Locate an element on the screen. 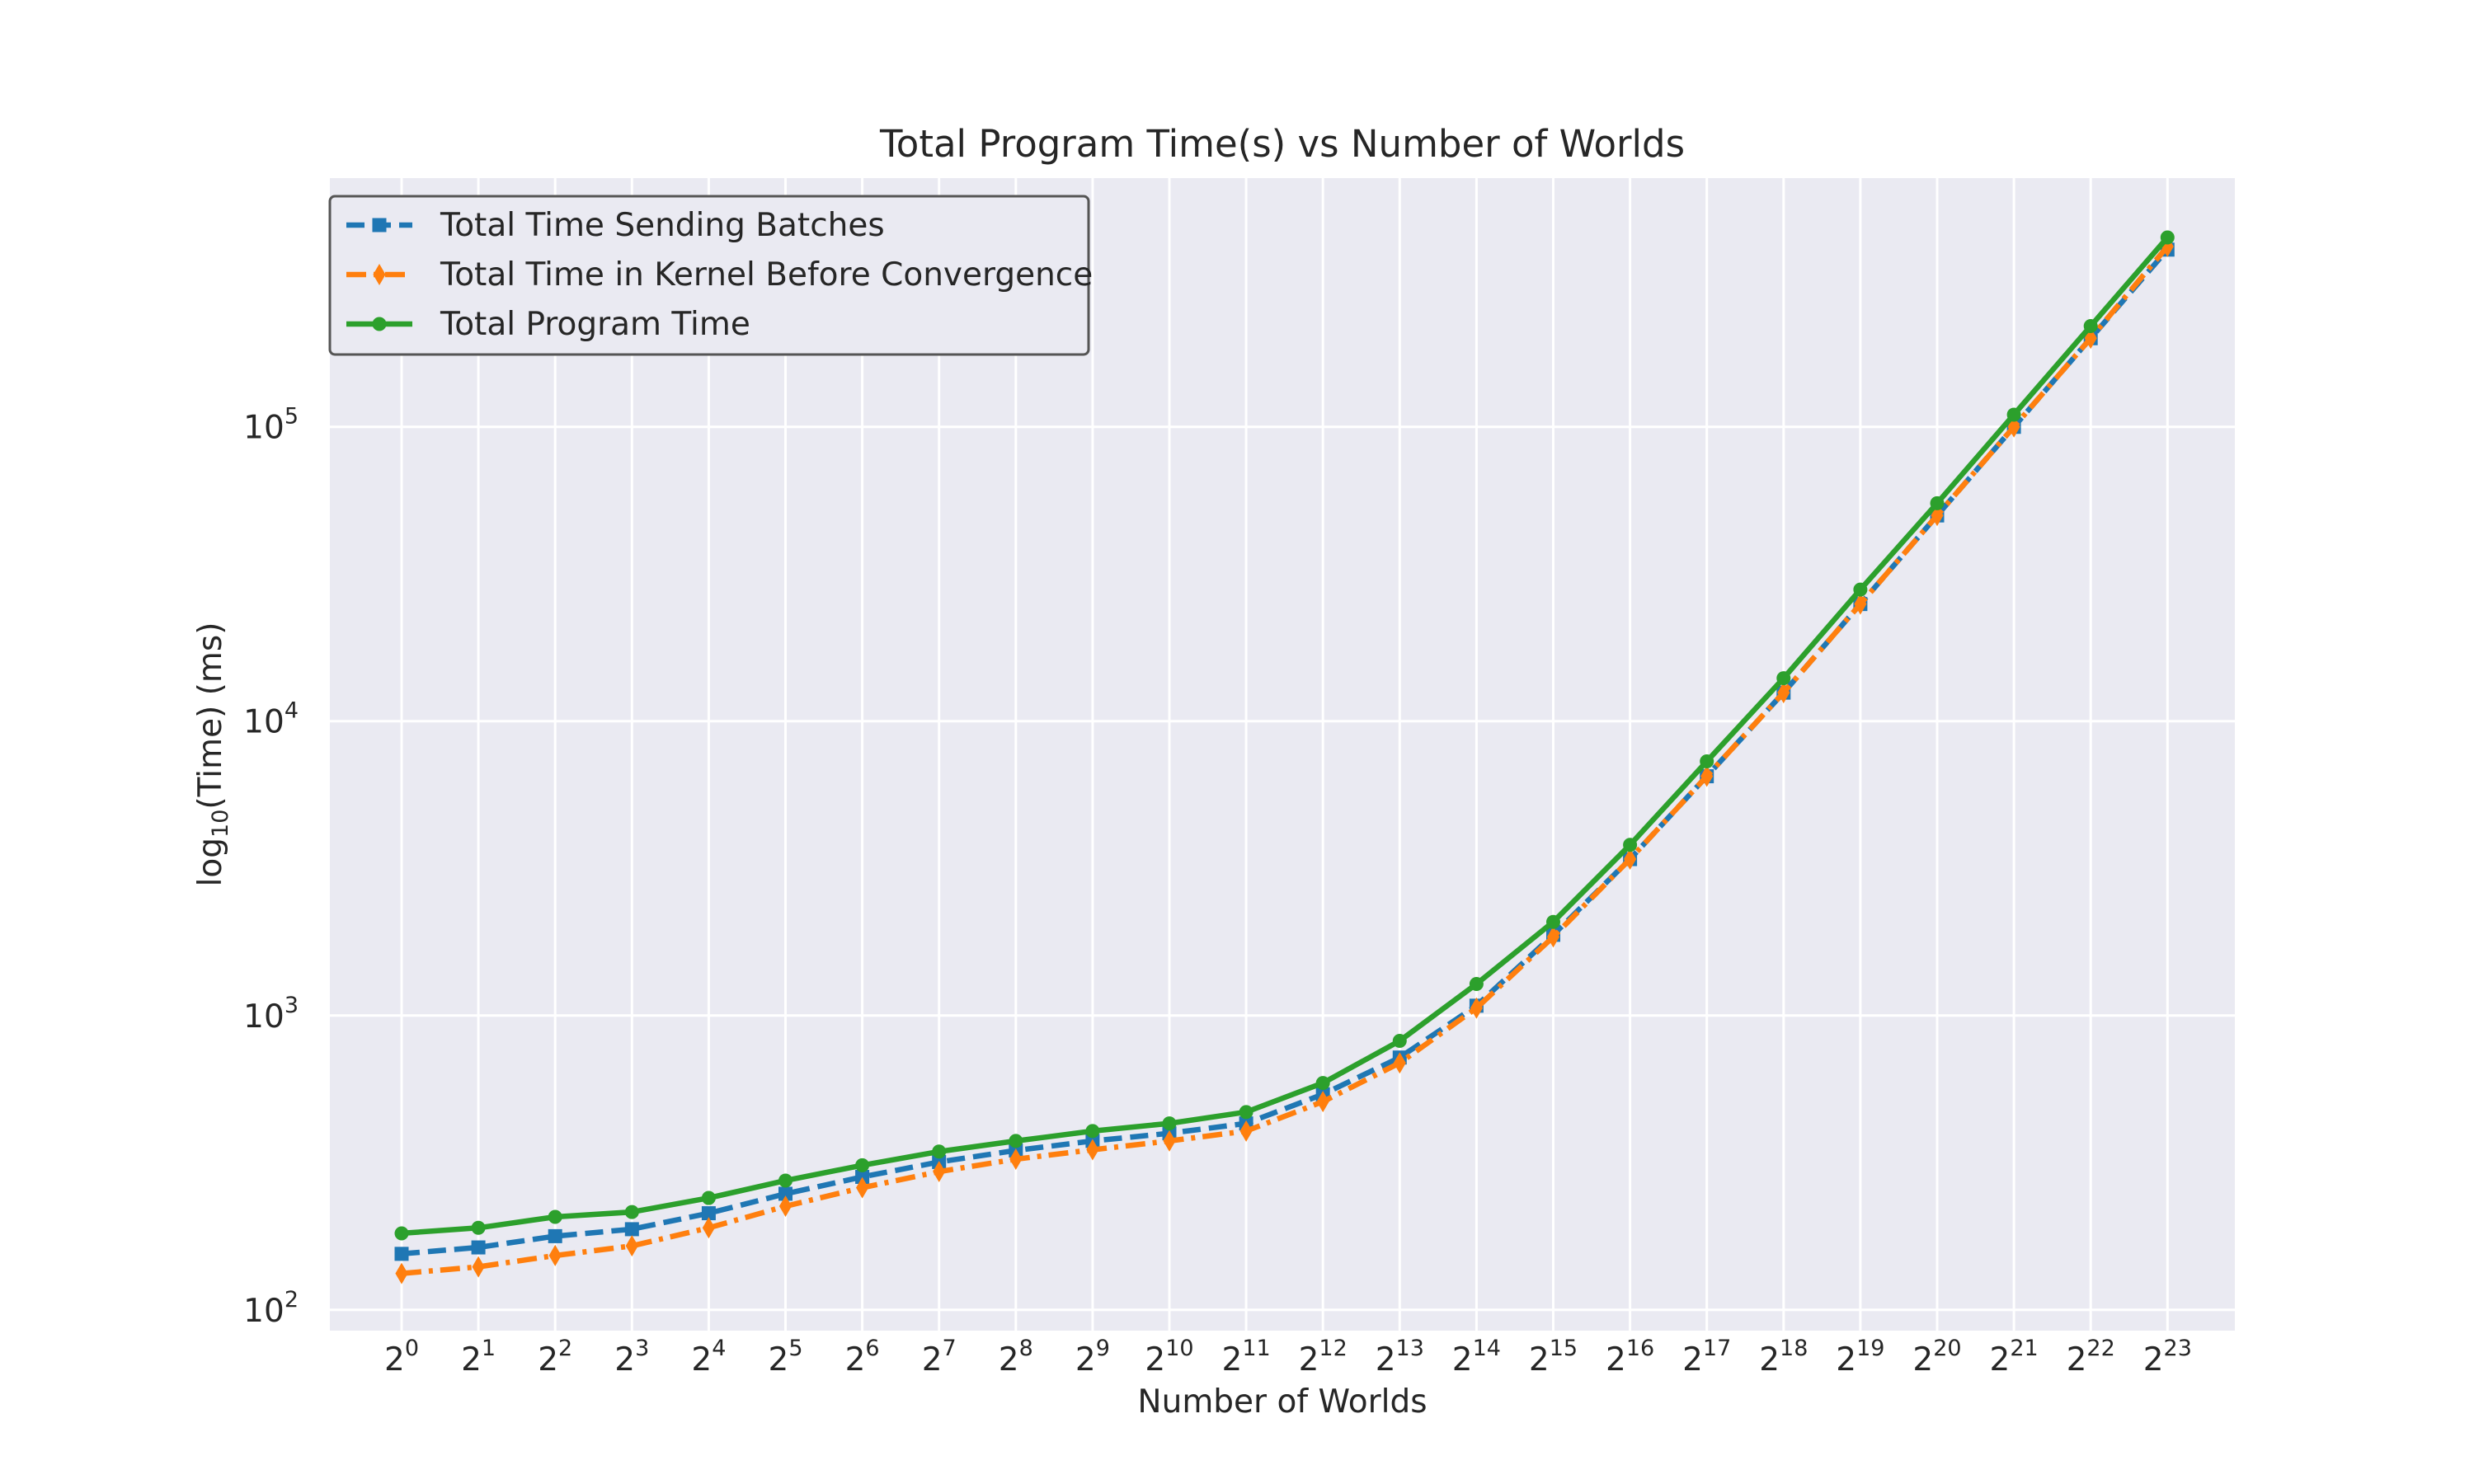 The image size is (2474, 1484). x-tick-label: 21 is located at coordinates (478, 1357).